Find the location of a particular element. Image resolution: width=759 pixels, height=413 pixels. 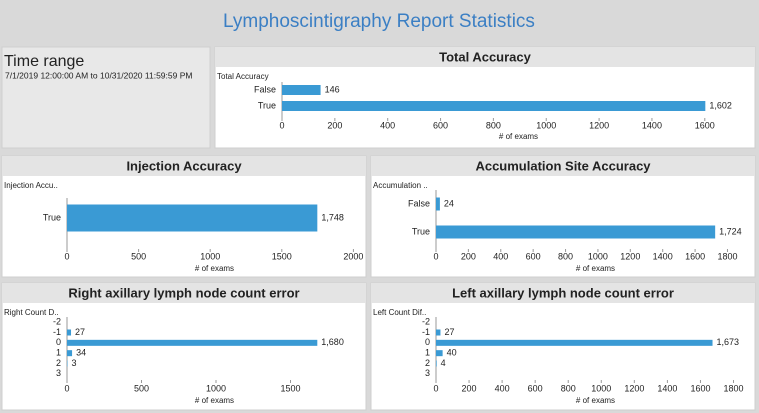

value-label: 1,680 is located at coordinates (332, 342).